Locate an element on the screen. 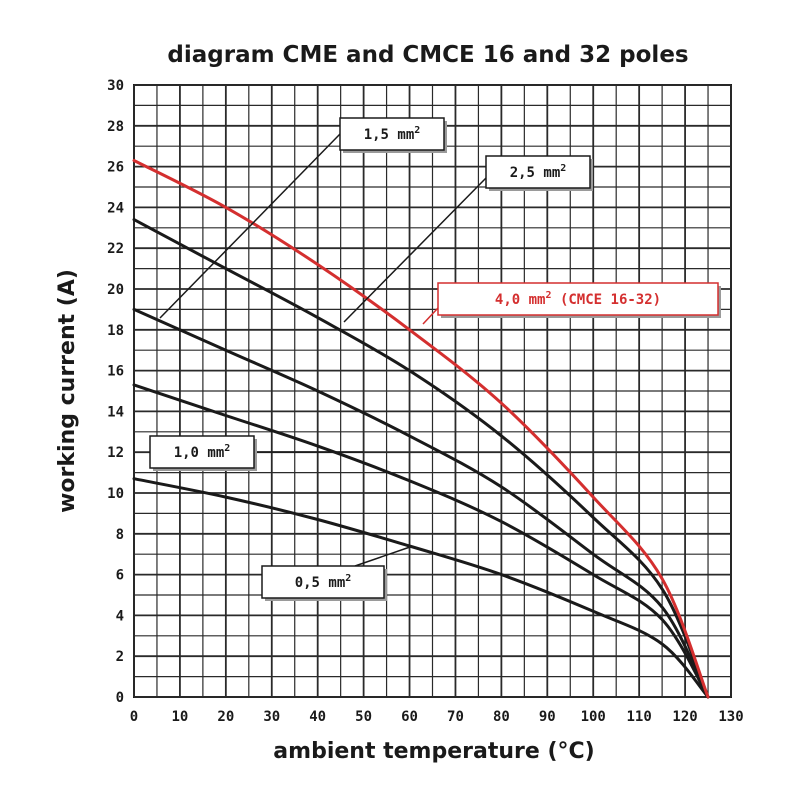 This screenshot has width=800, height=800. x-tick-label: 30 is located at coordinates (271, 717).